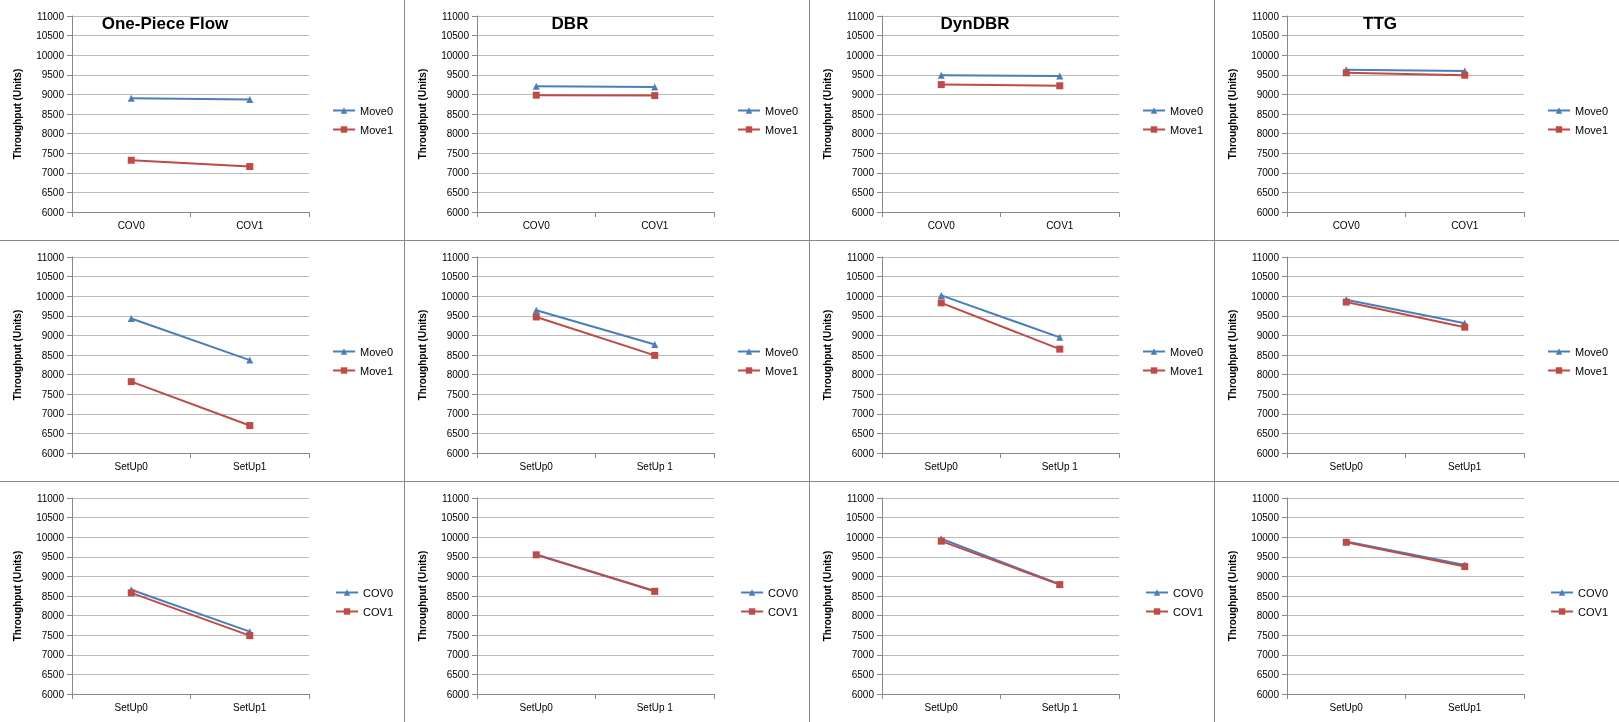  I want to click on x-tick-label: SetUp1, so click(1465, 707).